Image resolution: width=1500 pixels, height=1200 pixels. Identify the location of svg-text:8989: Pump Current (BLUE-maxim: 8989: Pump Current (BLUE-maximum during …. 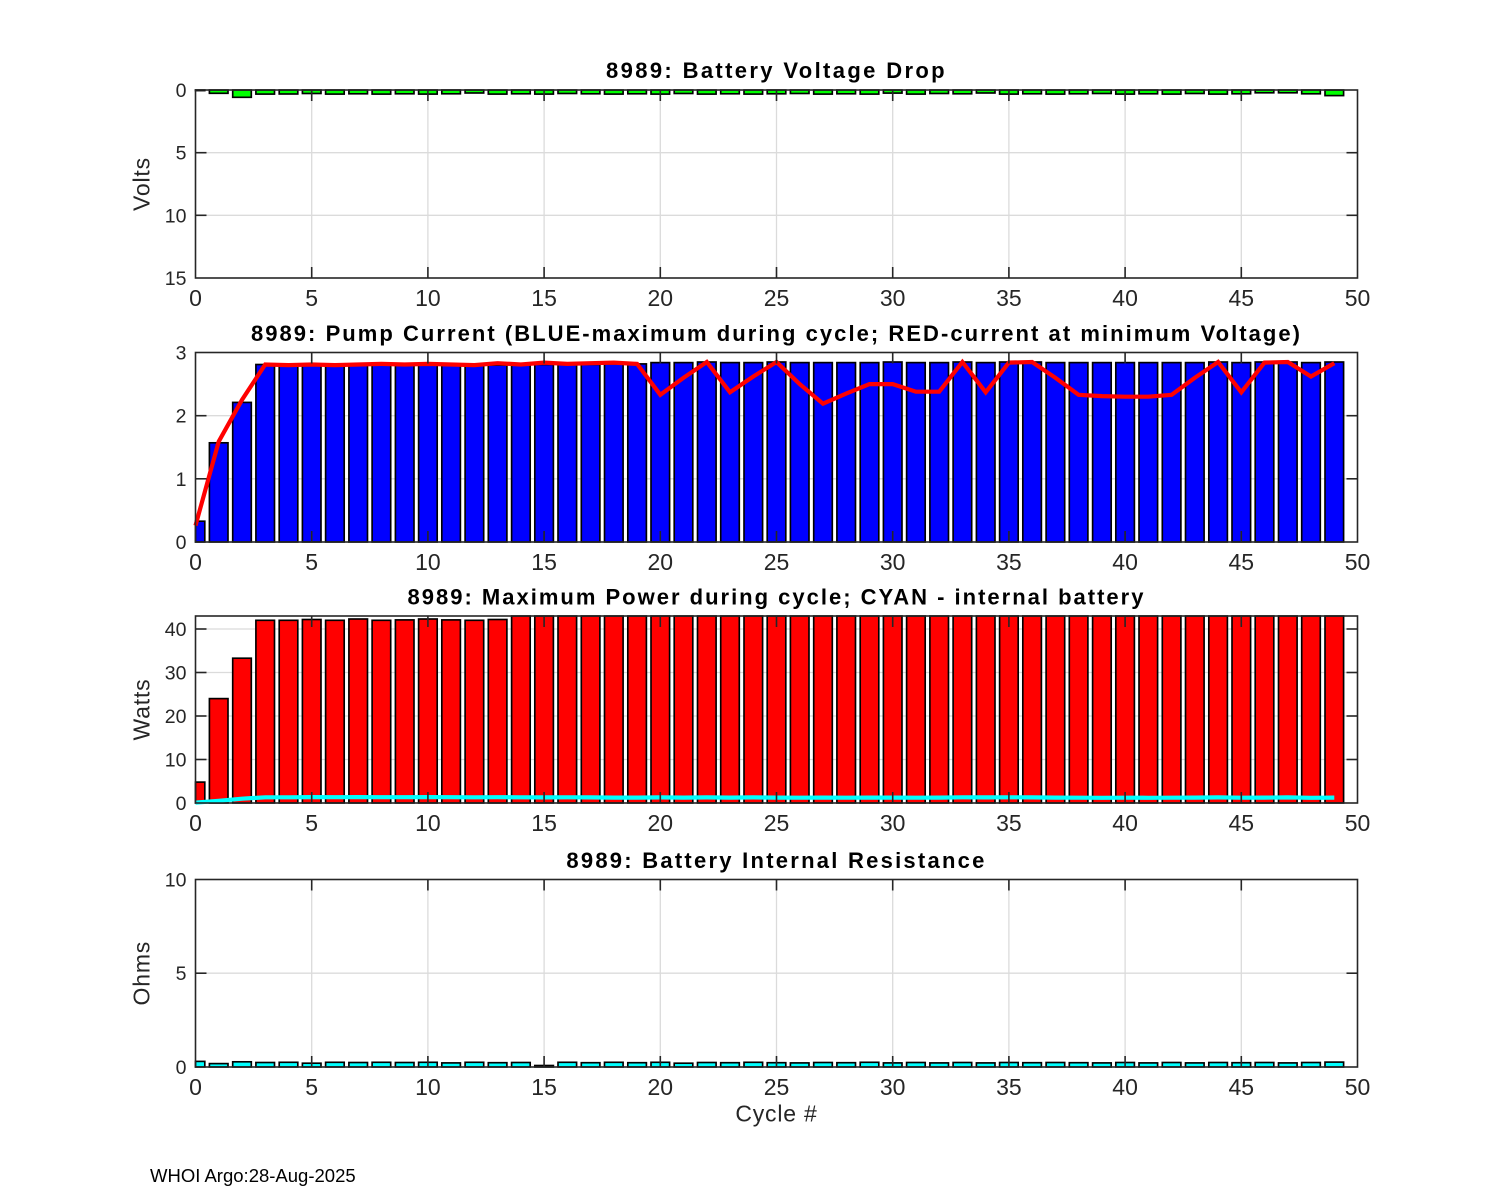
(776, 333).